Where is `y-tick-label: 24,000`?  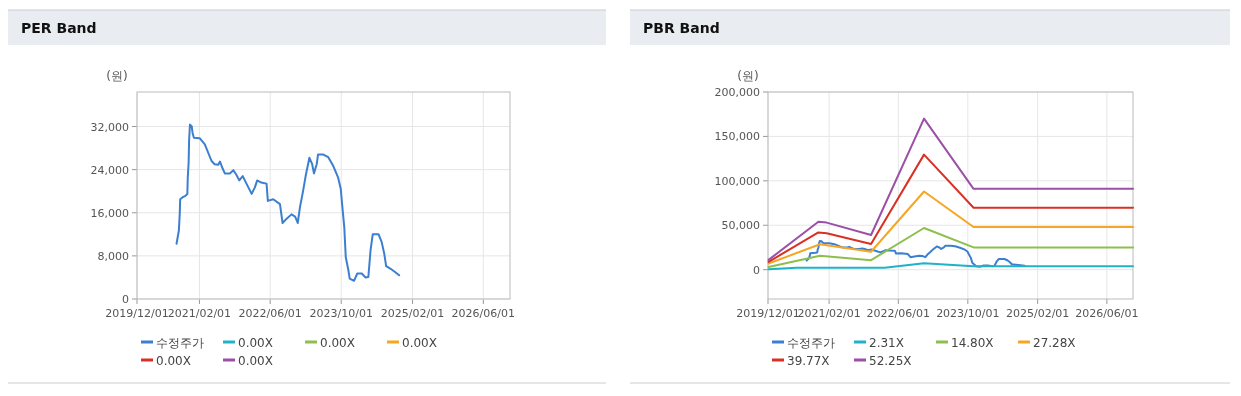 y-tick-label: 24,000 is located at coordinates (109, 170).